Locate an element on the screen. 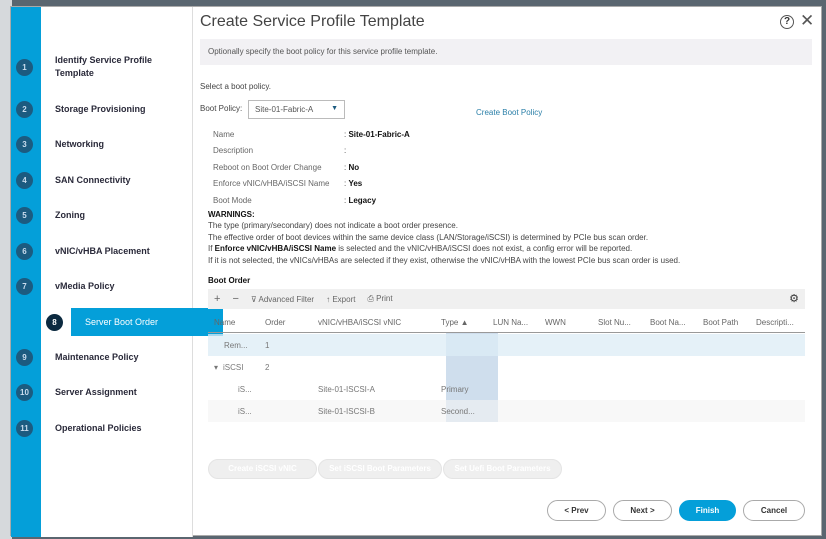  set-iscsi-boot-parameters-button: Set iSCSI Boot Parameters is located at coordinates (380, 469).